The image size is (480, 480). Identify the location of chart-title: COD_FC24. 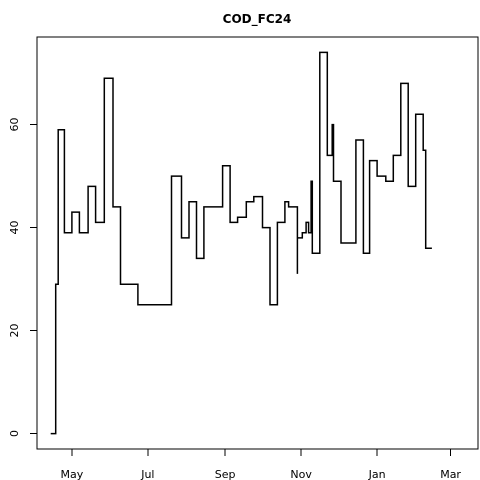
(257, 19).